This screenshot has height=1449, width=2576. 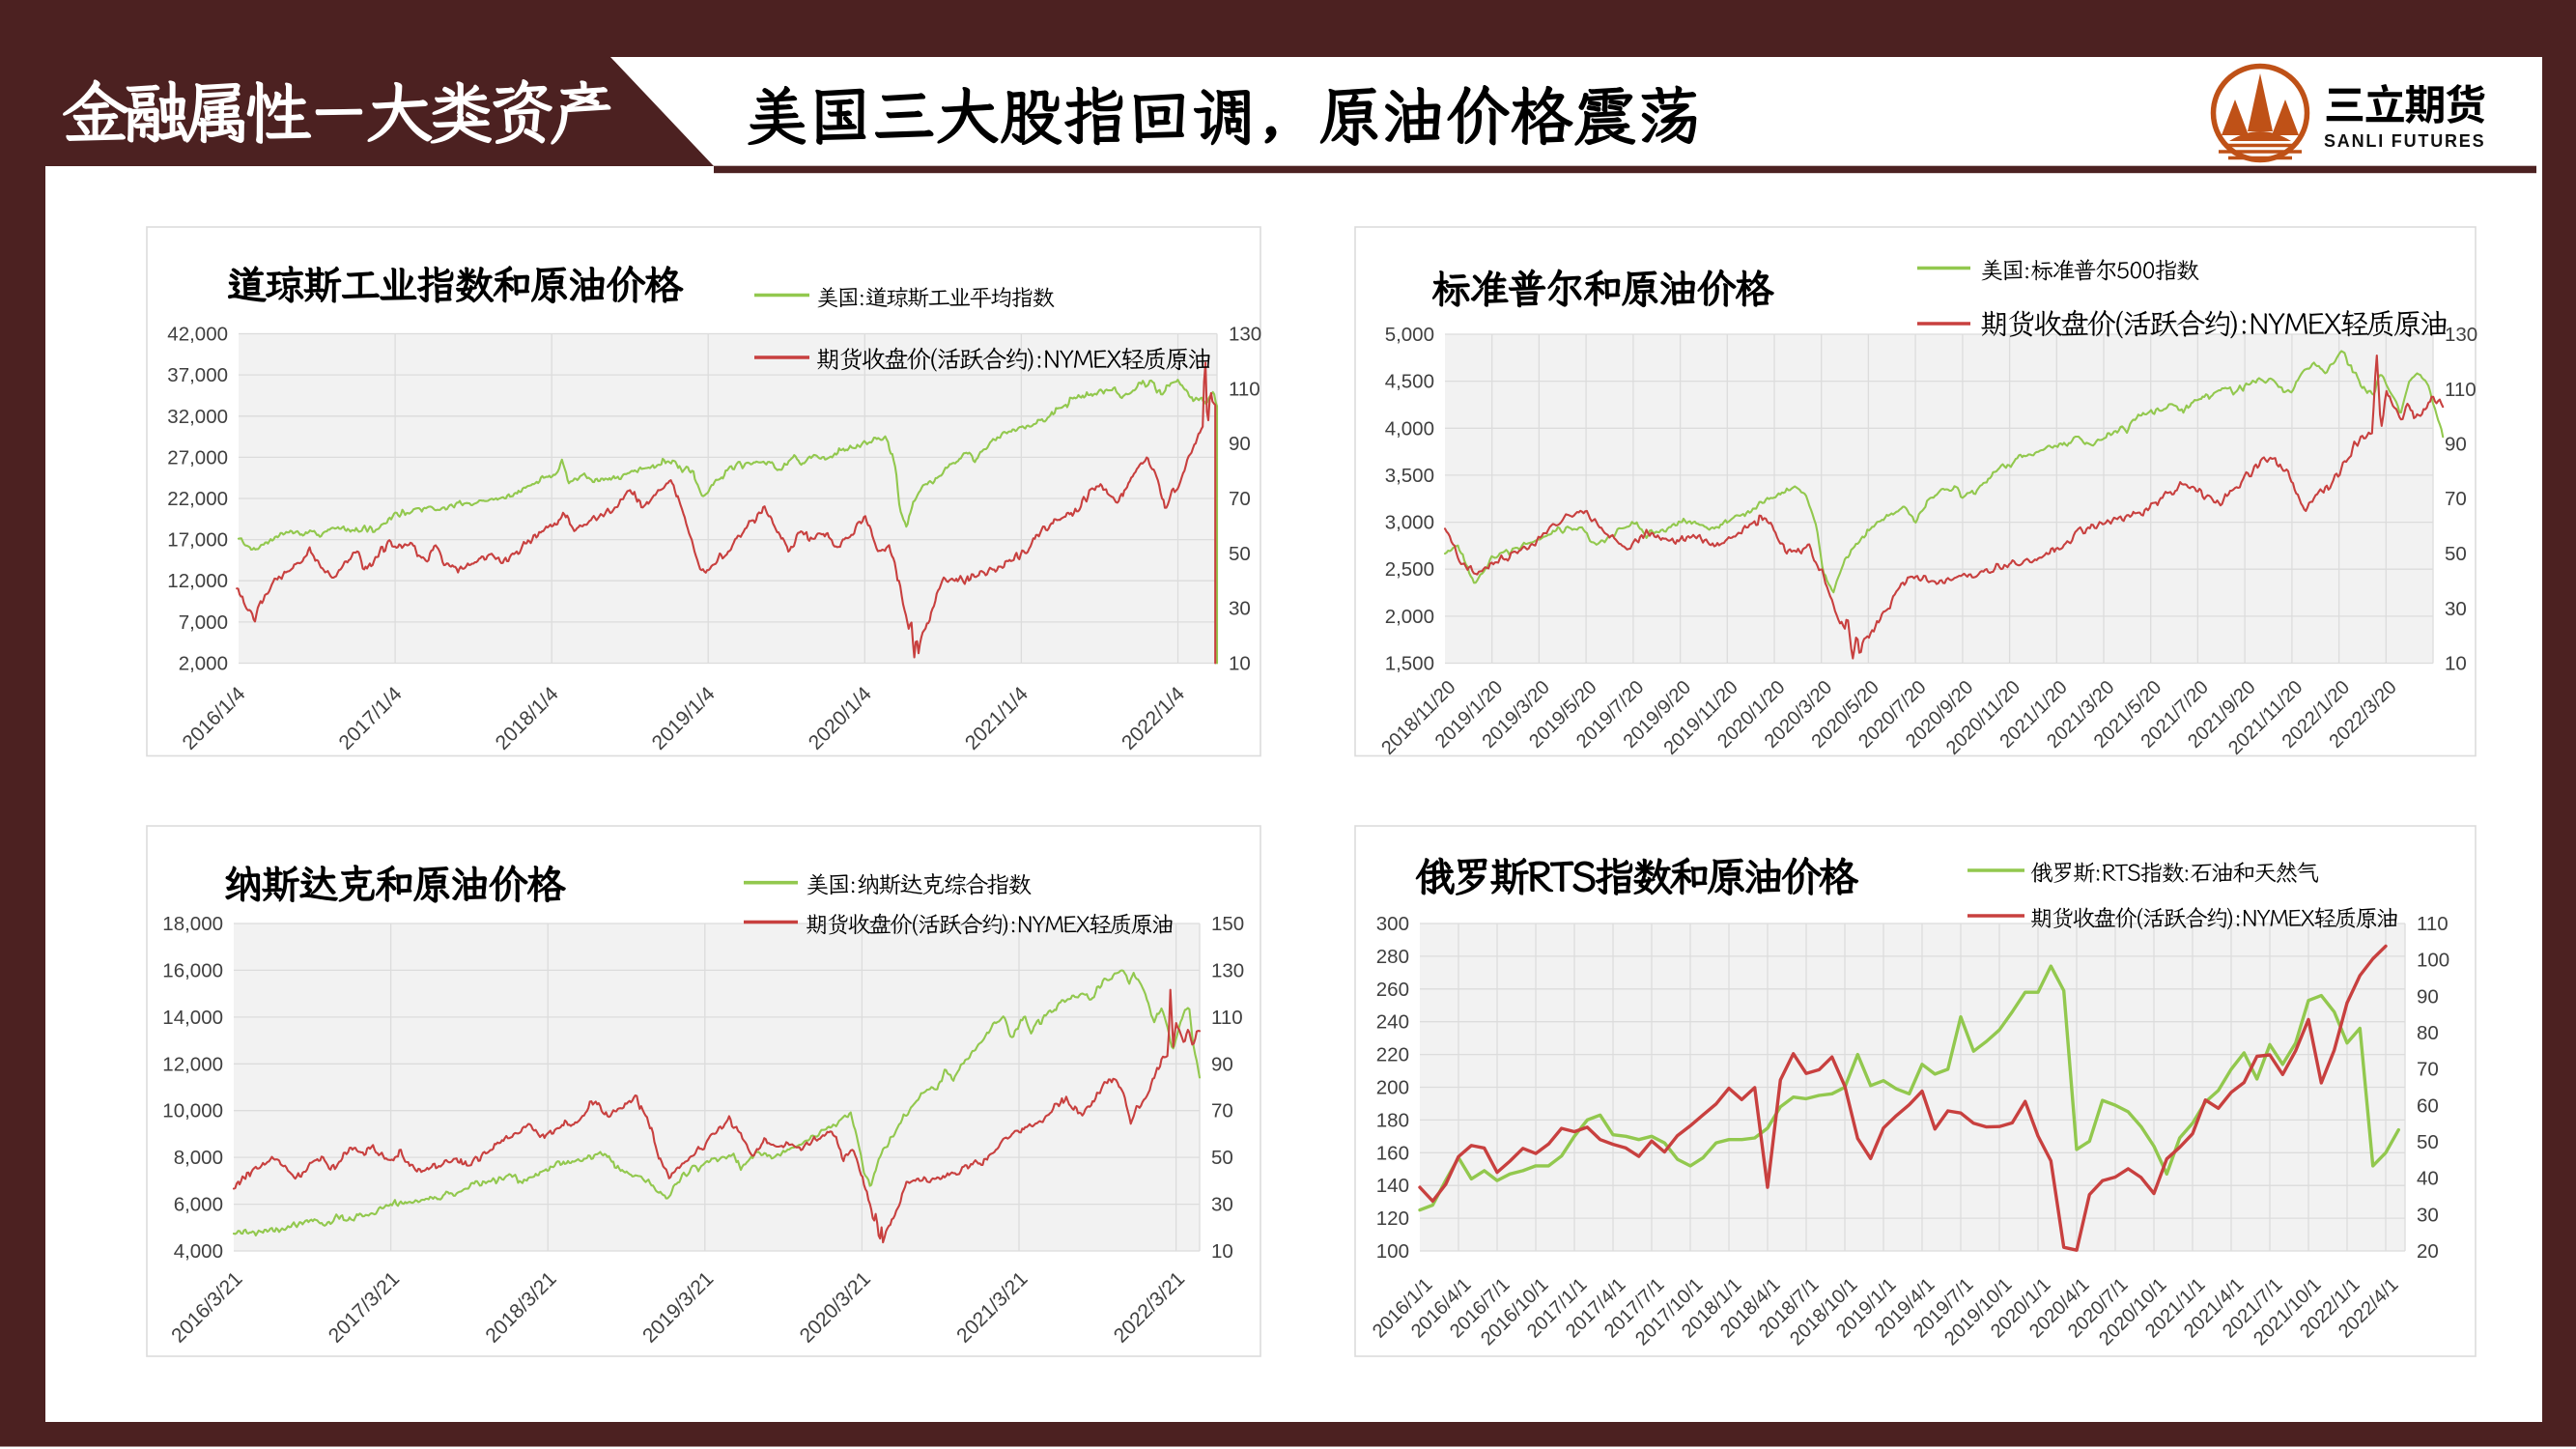 I want to click on svg-text: 8,000, so click(x=198, y=1158).